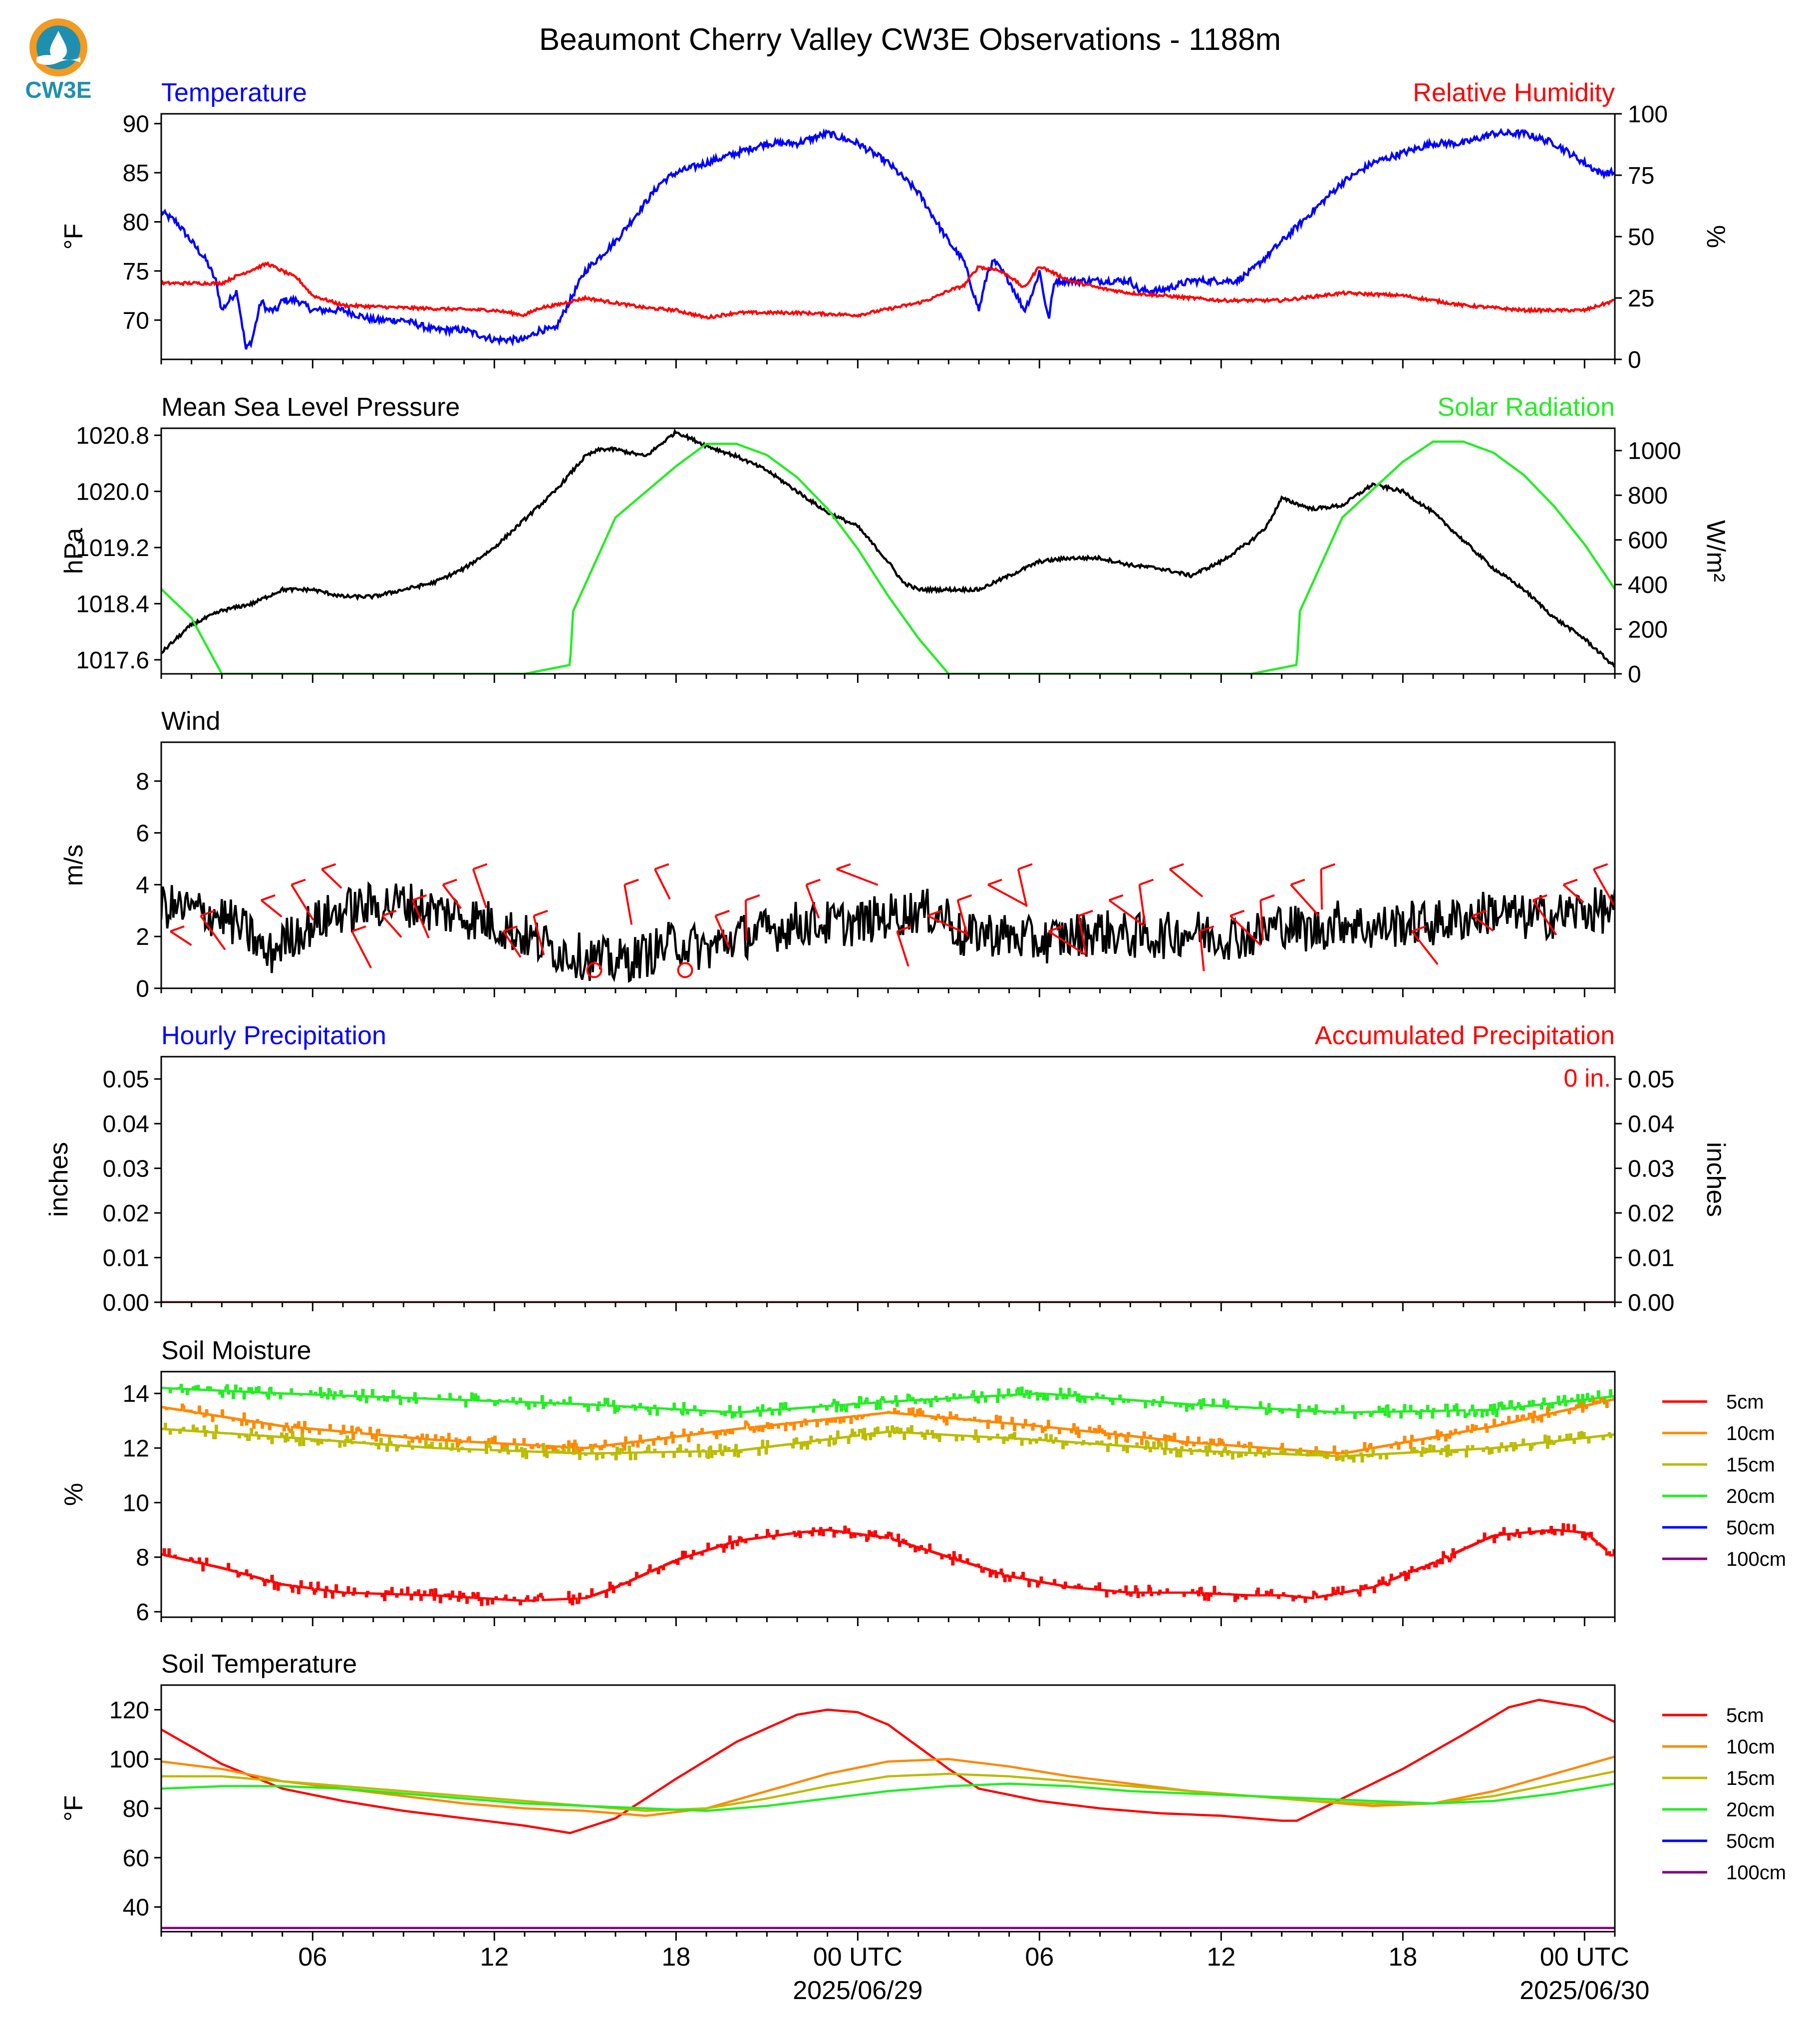 Image resolution: width=1820 pixels, height=2028 pixels. I want to click on legend-label: 15cm, so click(1750, 1778).